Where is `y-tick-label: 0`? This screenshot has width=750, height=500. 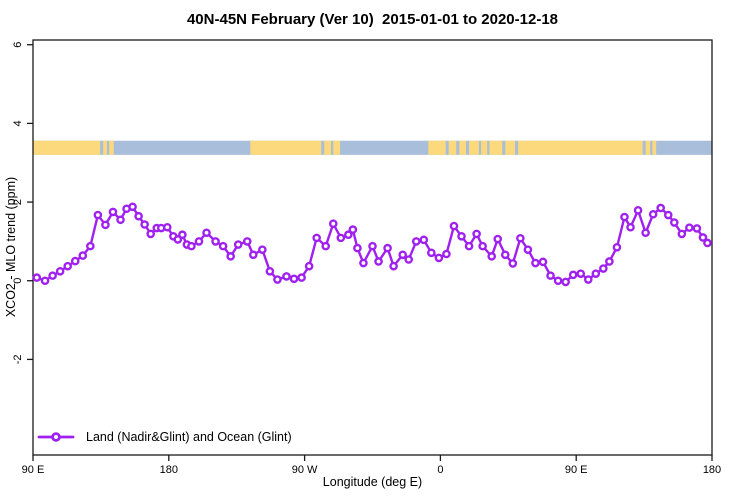 y-tick-label: 0 is located at coordinates (18, 281).